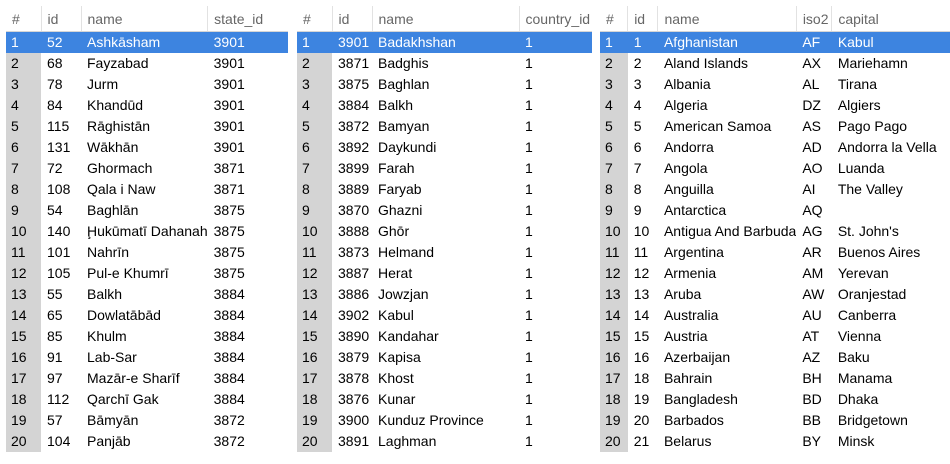 Image resolution: width=950 pixels, height=464 pixels. What do you see at coordinates (314, 168) in the screenshot?
I see `row-number-cell: 7` at bounding box center [314, 168].